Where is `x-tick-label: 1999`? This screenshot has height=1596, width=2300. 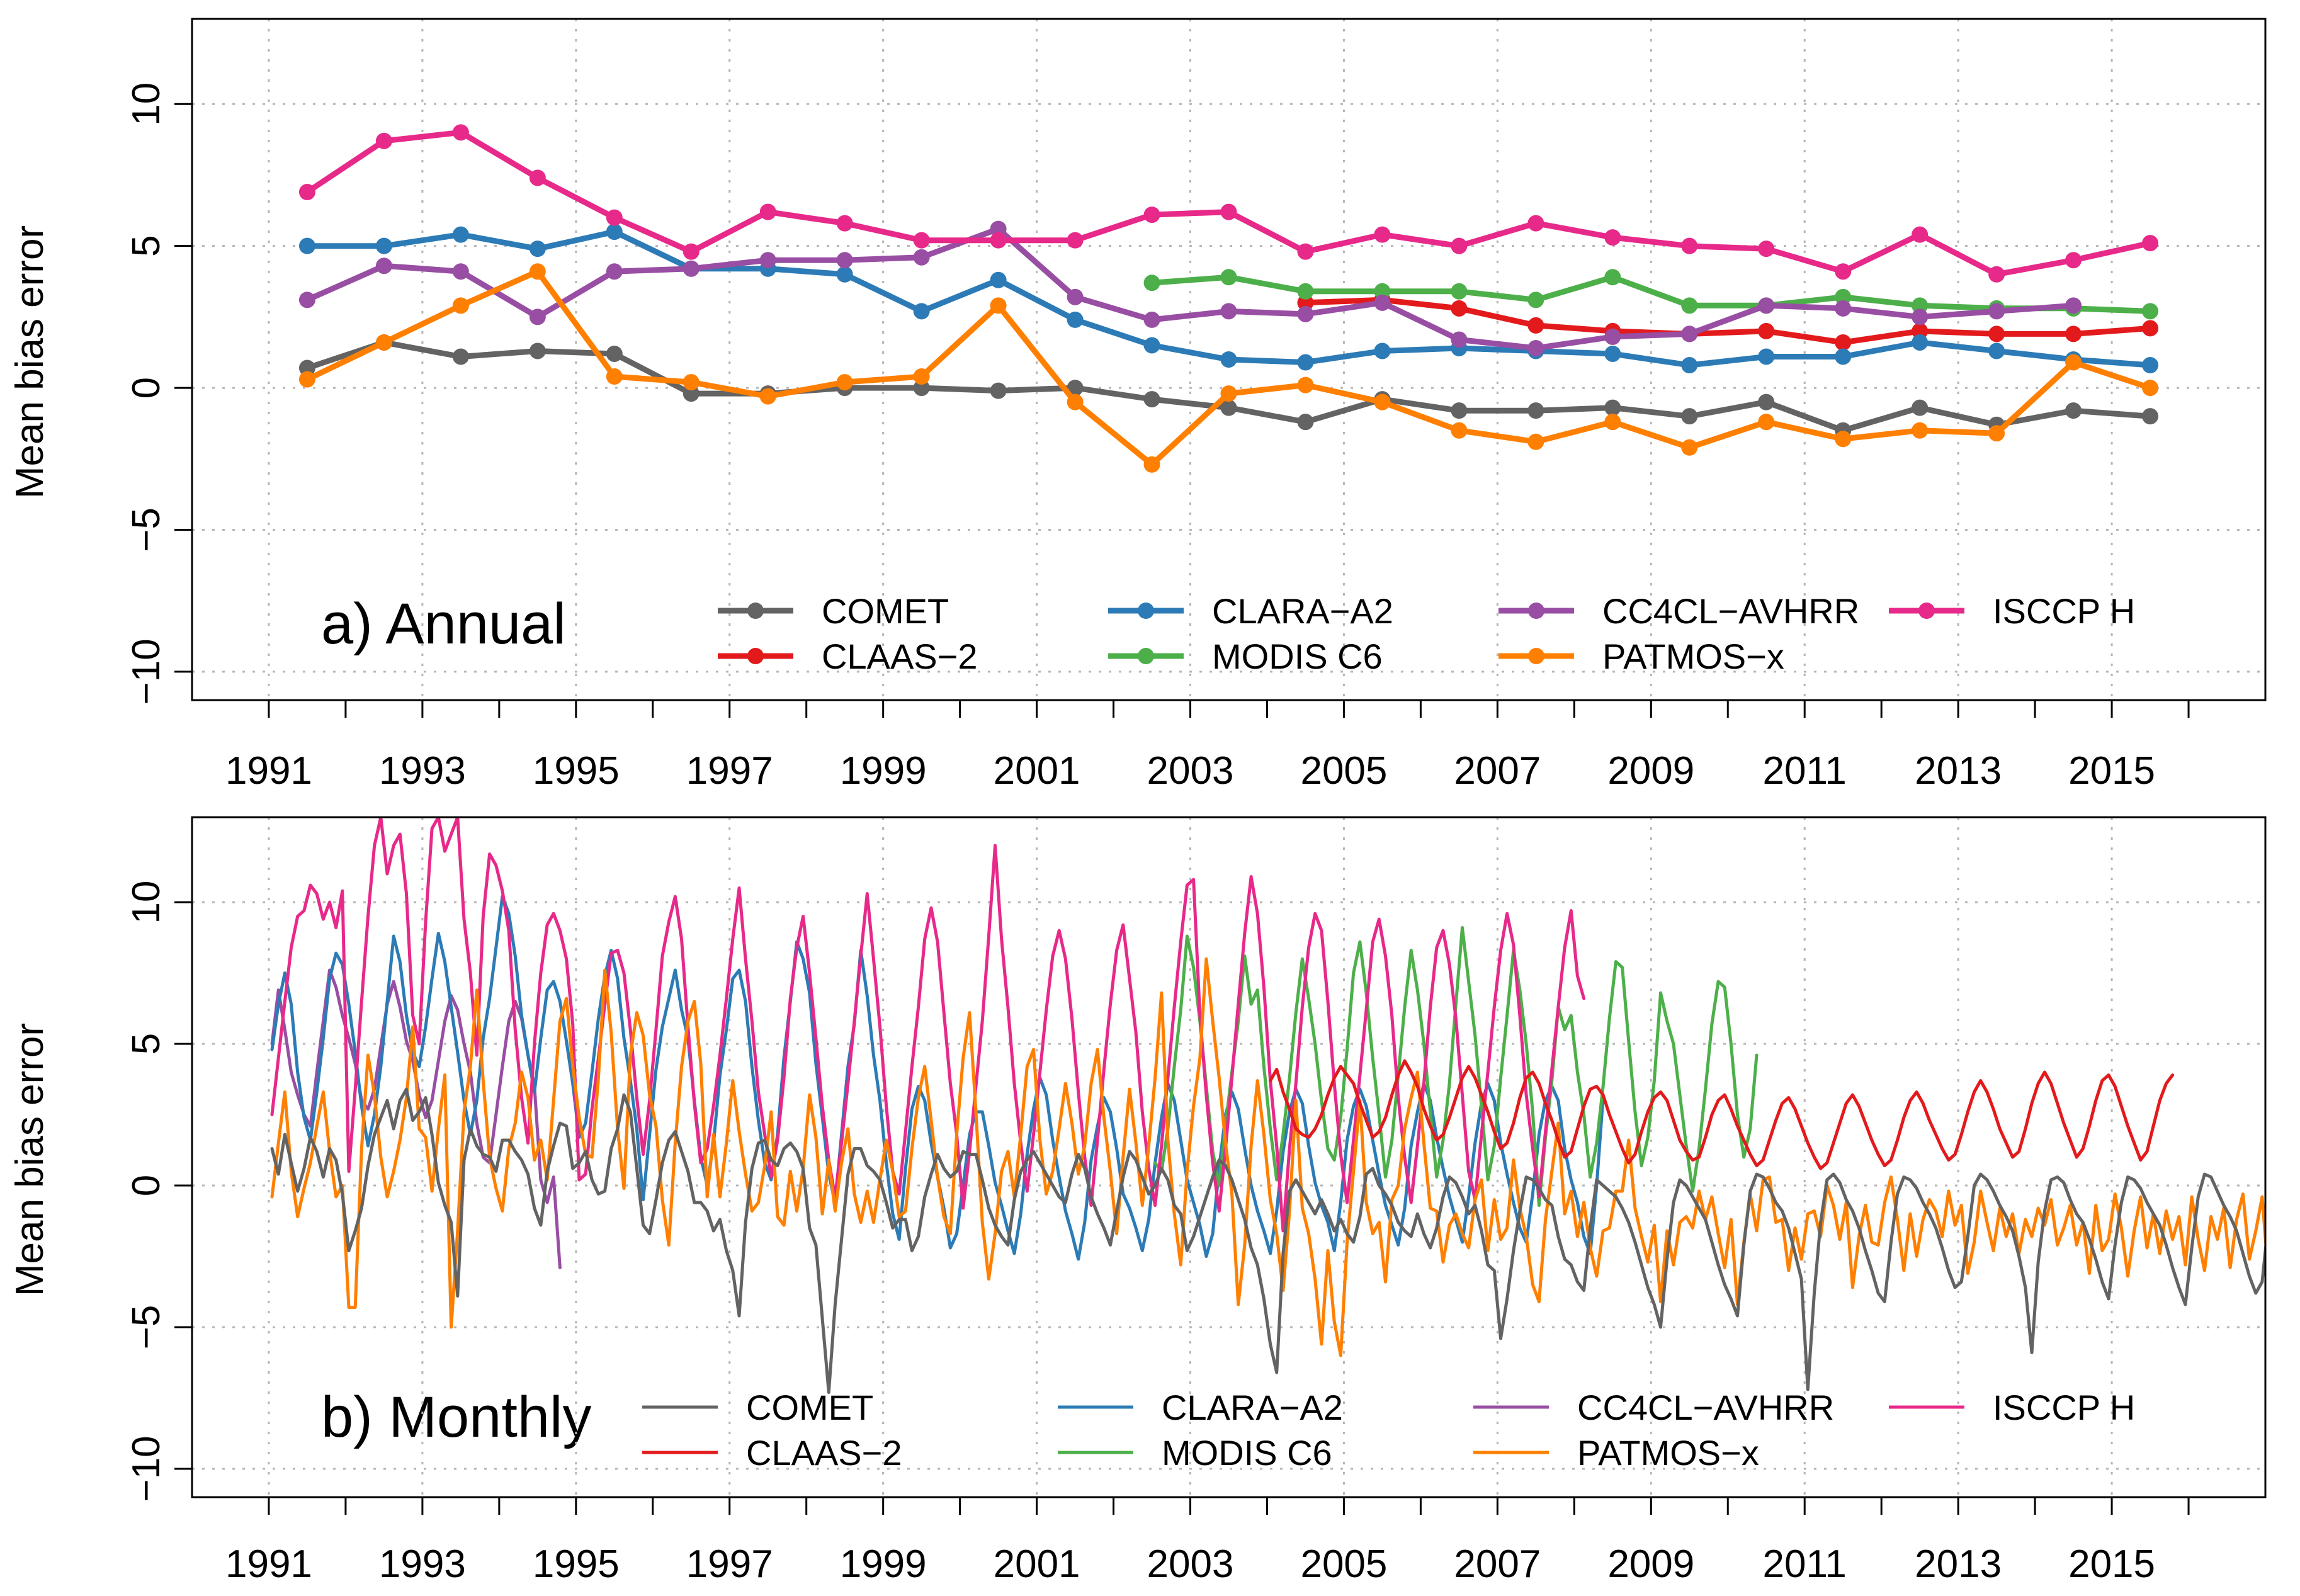
x-tick-label: 1999 is located at coordinates (883, 1564).